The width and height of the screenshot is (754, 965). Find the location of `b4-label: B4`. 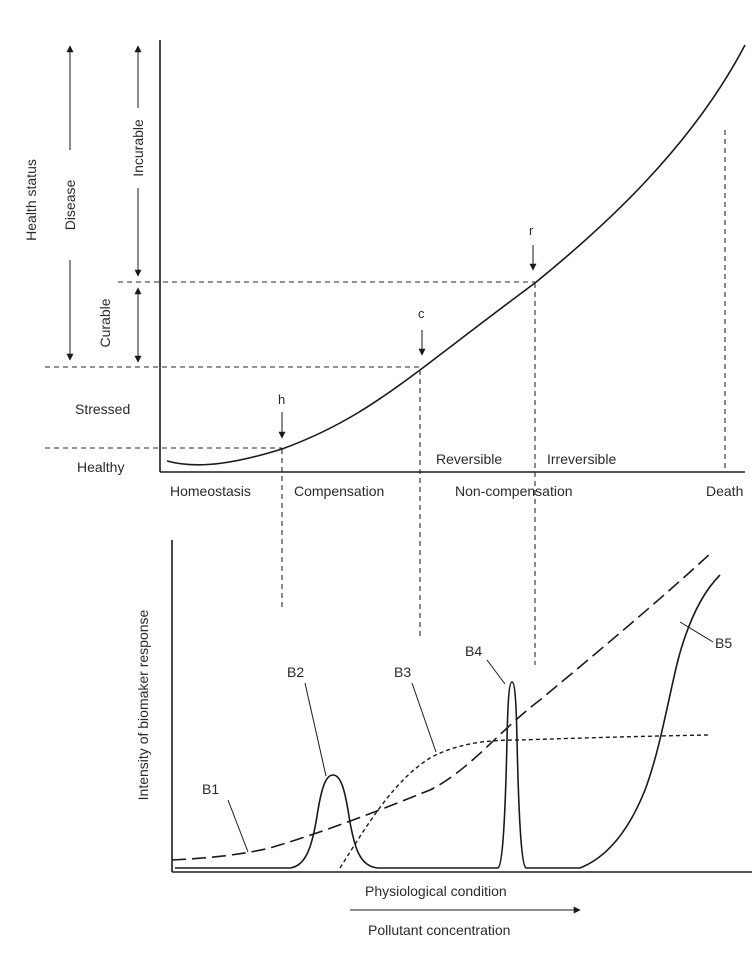

b4-label: B4 is located at coordinates (473, 651).